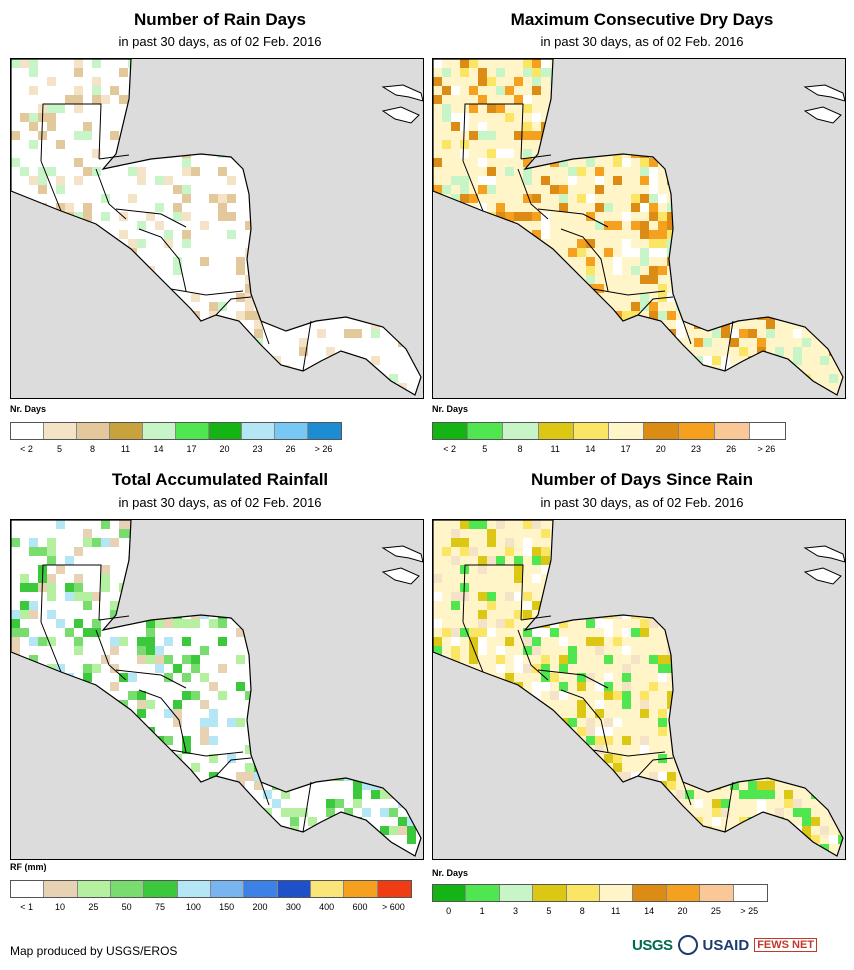 This screenshot has height=970, width=854. I want to click on agency-logos: USGS USAID FEWS NET, so click(738, 945).